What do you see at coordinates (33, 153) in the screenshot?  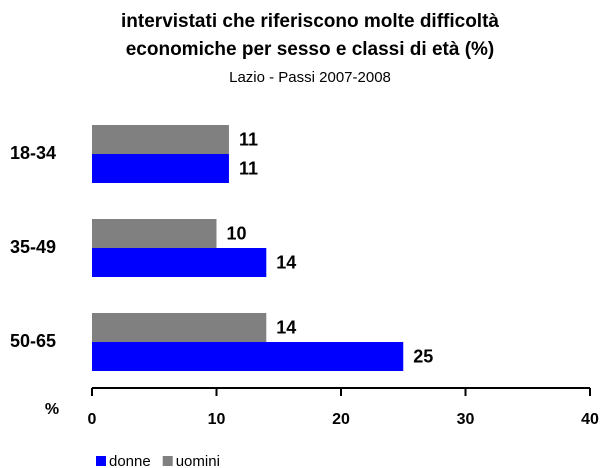 I see `y-tick-label: 18-34` at bounding box center [33, 153].